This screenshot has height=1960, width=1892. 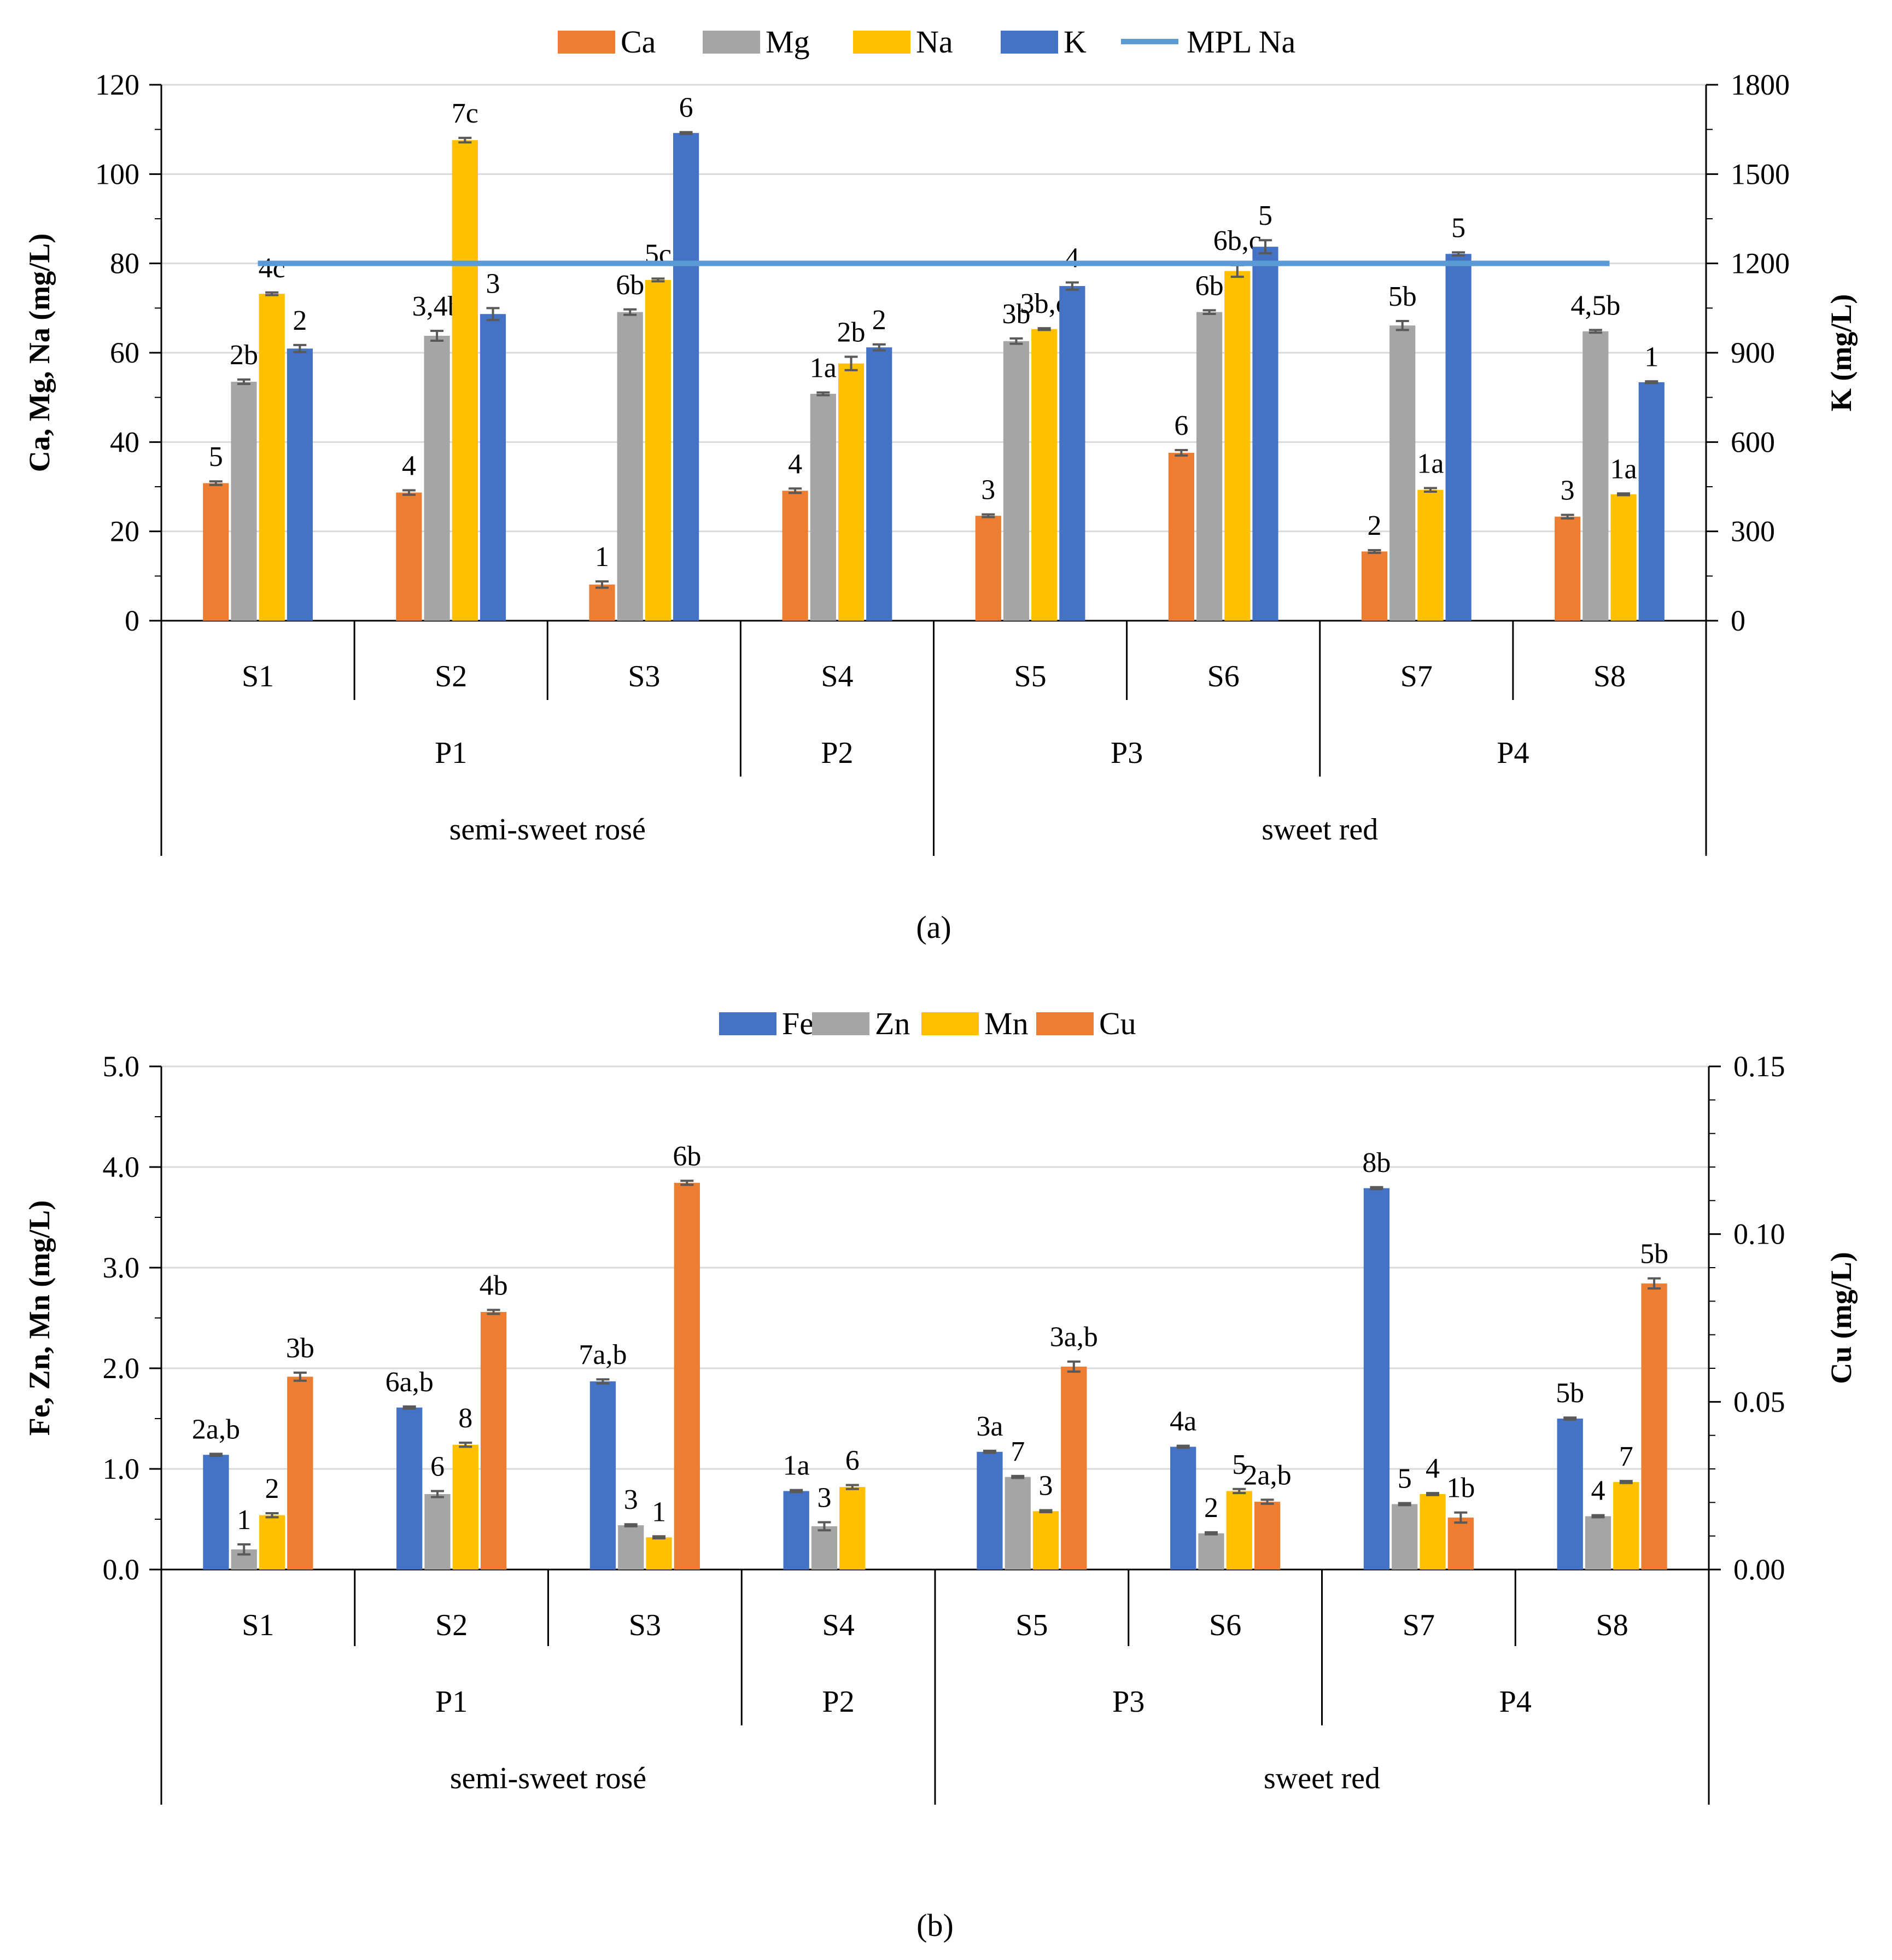 What do you see at coordinates (1842, 1318) in the screenshot?
I see `right-axis-title: Cu (mg/L)` at bounding box center [1842, 1318].